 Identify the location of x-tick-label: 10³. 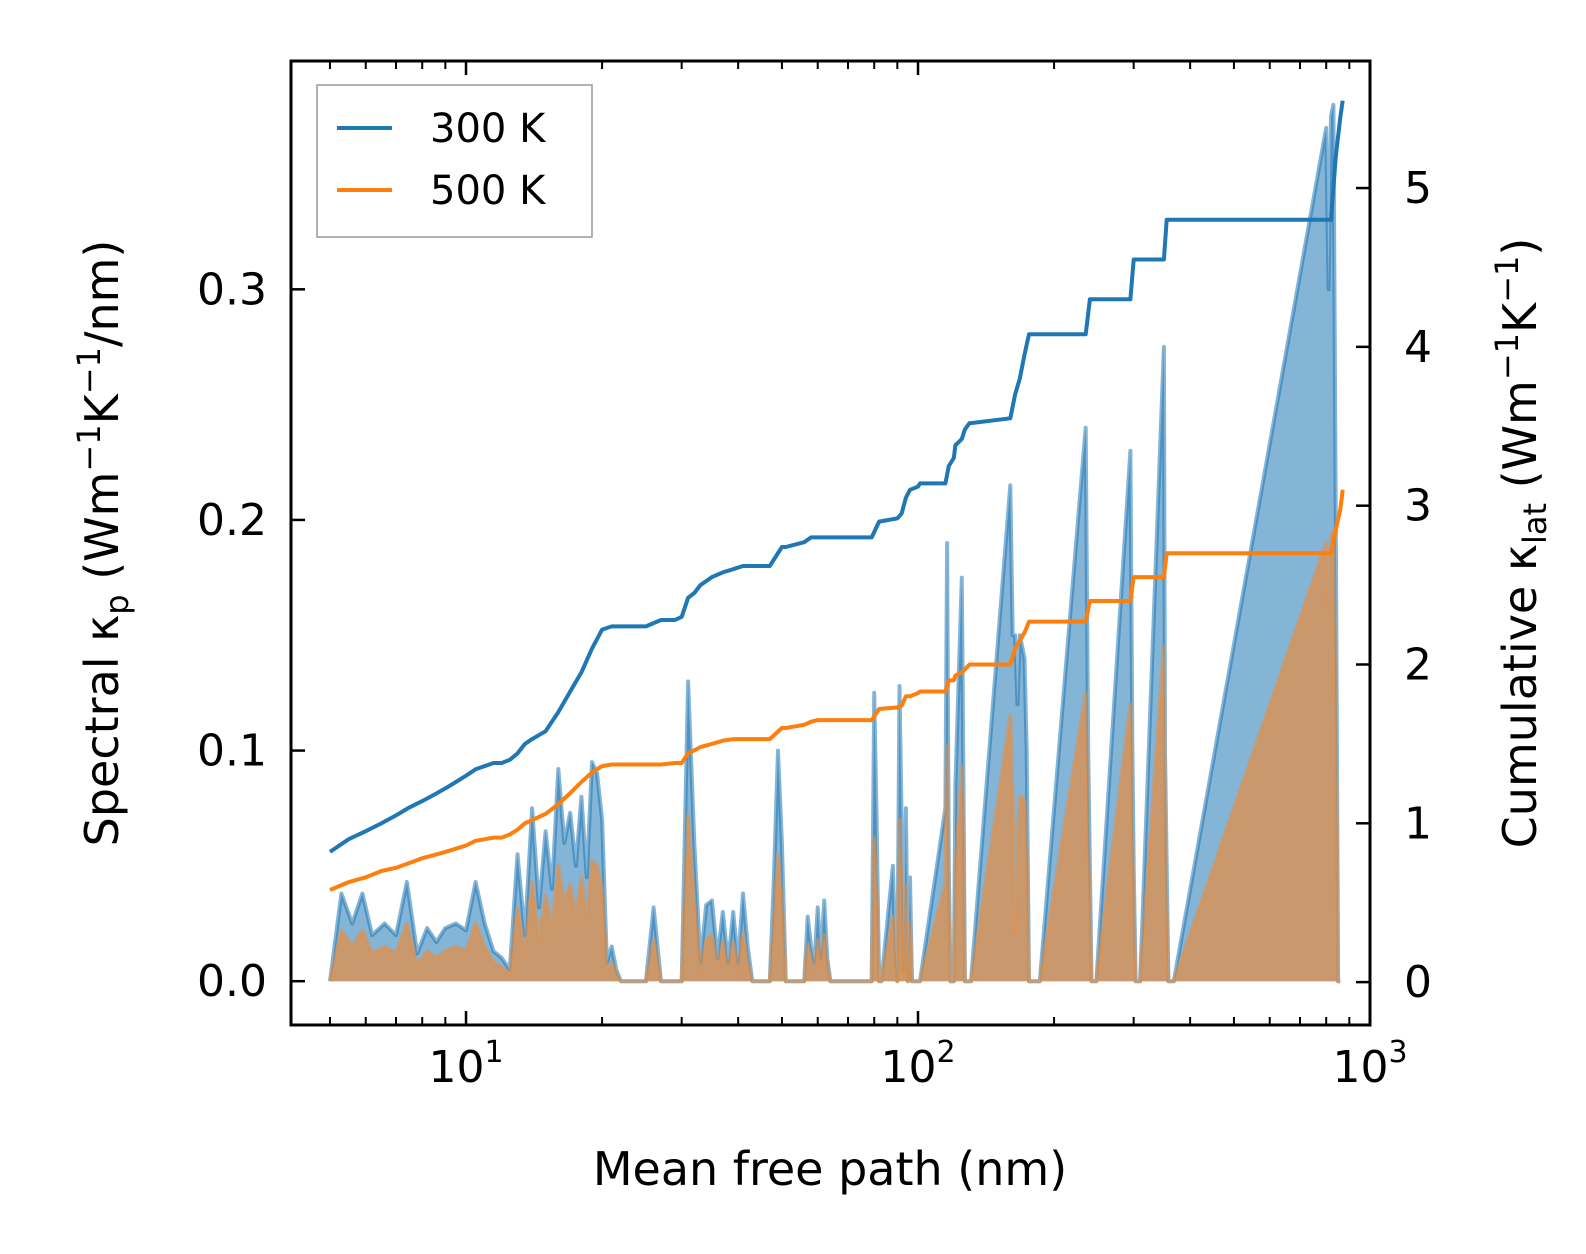
(1369, 1064).